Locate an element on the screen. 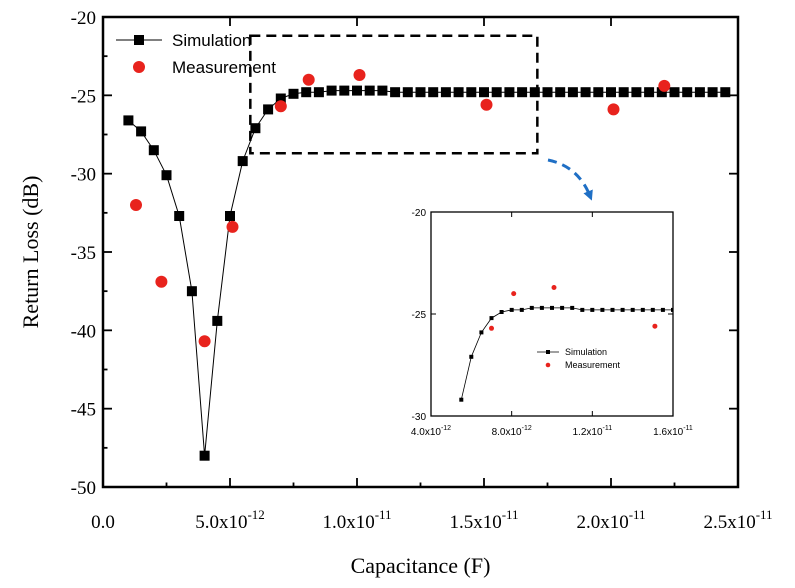 The image size is (795, 588). inset-x-tick-label: 1.6x10⁻¹¹ is located at coordinates (673, 431).